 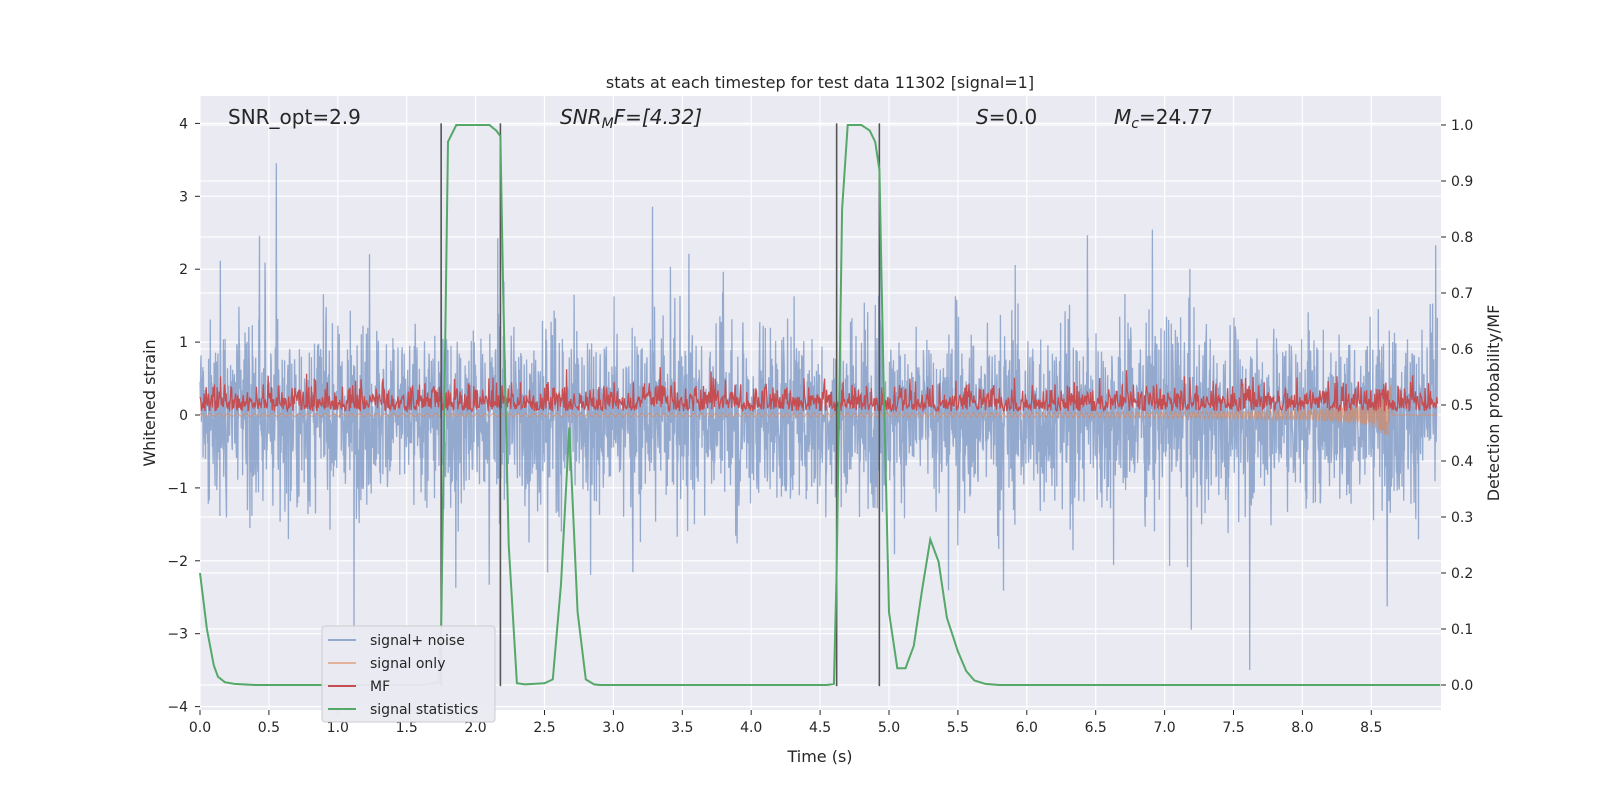 What do you see at coordinates (1027, 728) in the screenshot?
I see `x-tick-label: 6.0` at bounding box center [1027, 728].